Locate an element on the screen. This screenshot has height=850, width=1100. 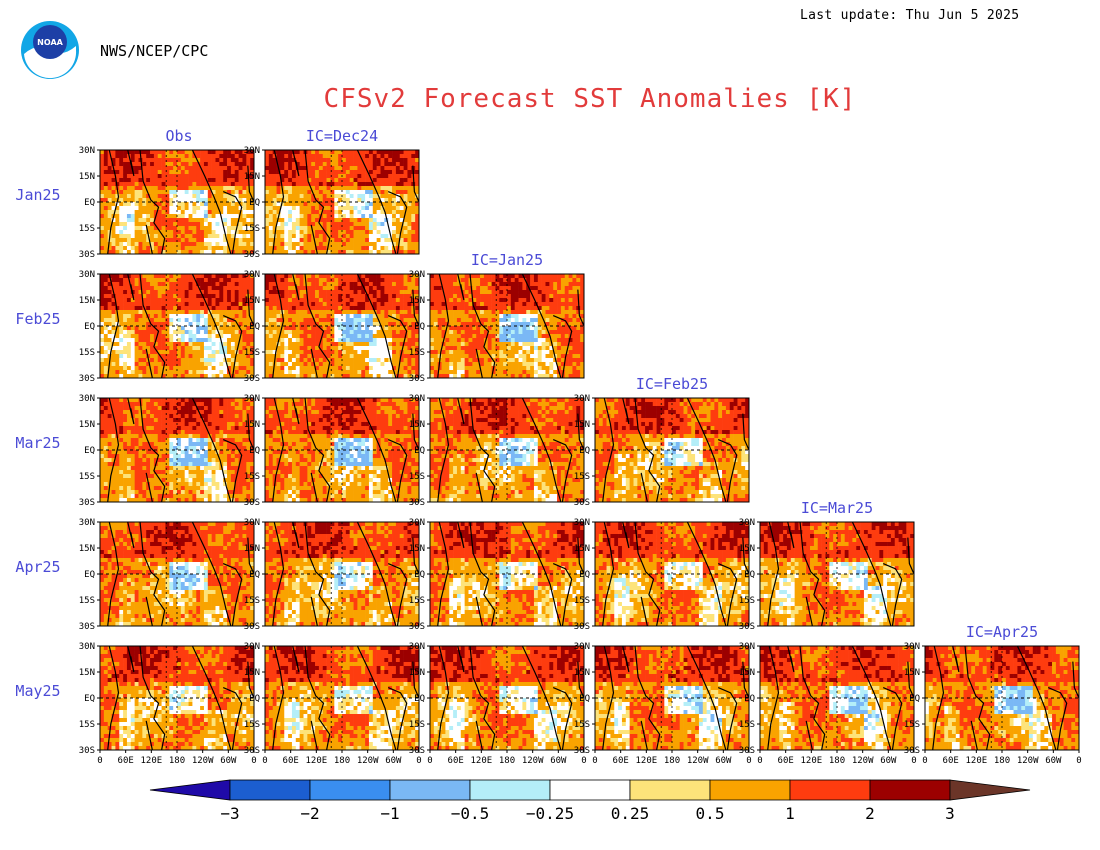
last-update-text: Last update: Thu Jun 5 2025 is located at coordinates (909, 15).